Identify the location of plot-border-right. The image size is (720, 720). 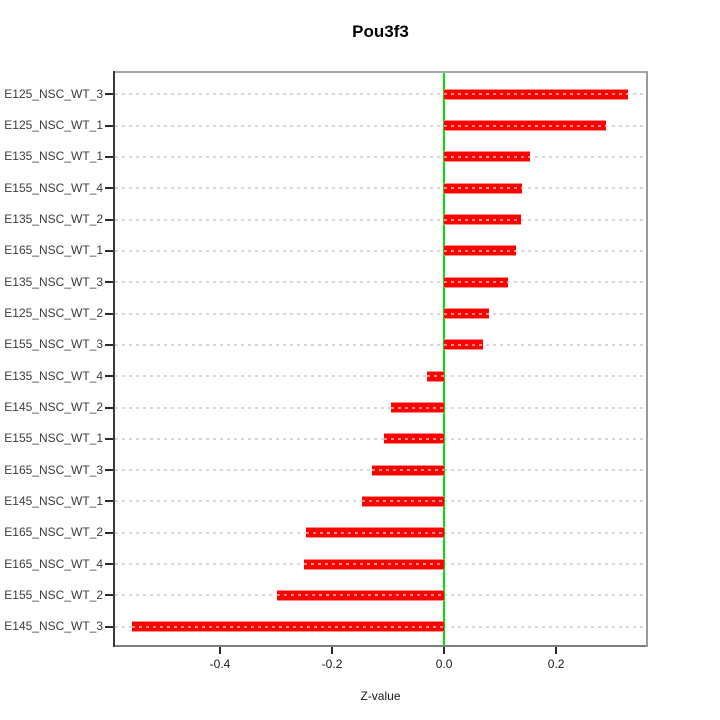
(647, 359).